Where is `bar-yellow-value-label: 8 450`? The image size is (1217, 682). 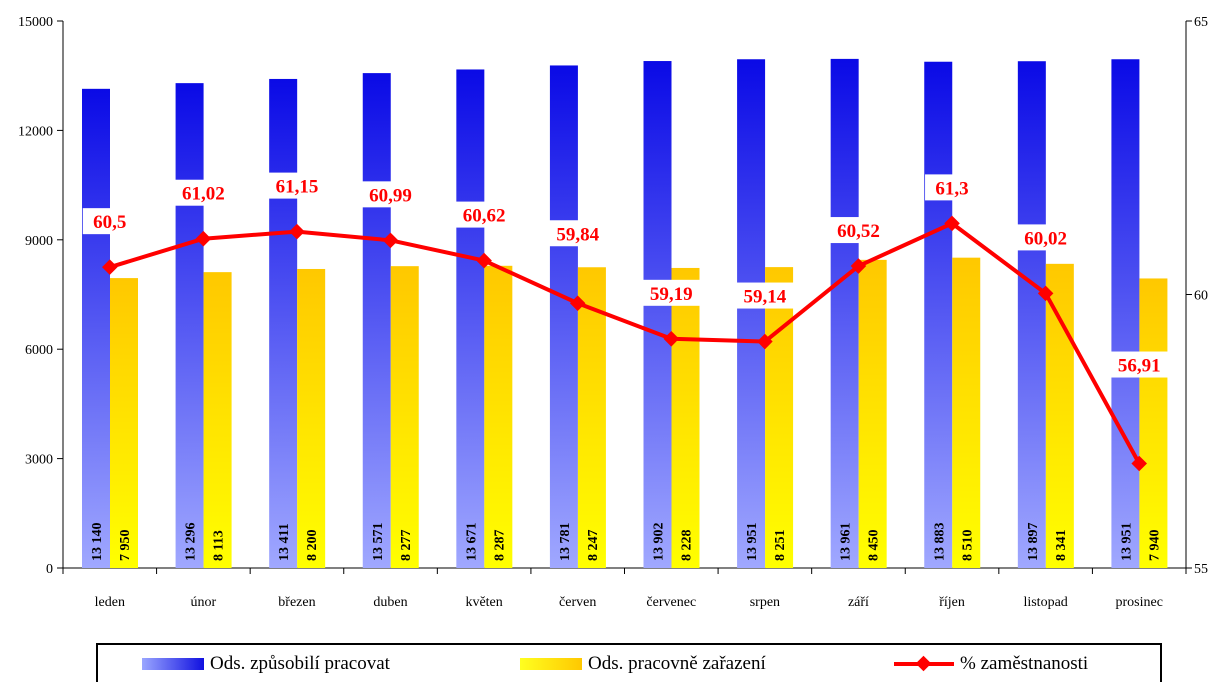 bar-yellow-value-label: 8 450 is located at coordinates (874, 546).